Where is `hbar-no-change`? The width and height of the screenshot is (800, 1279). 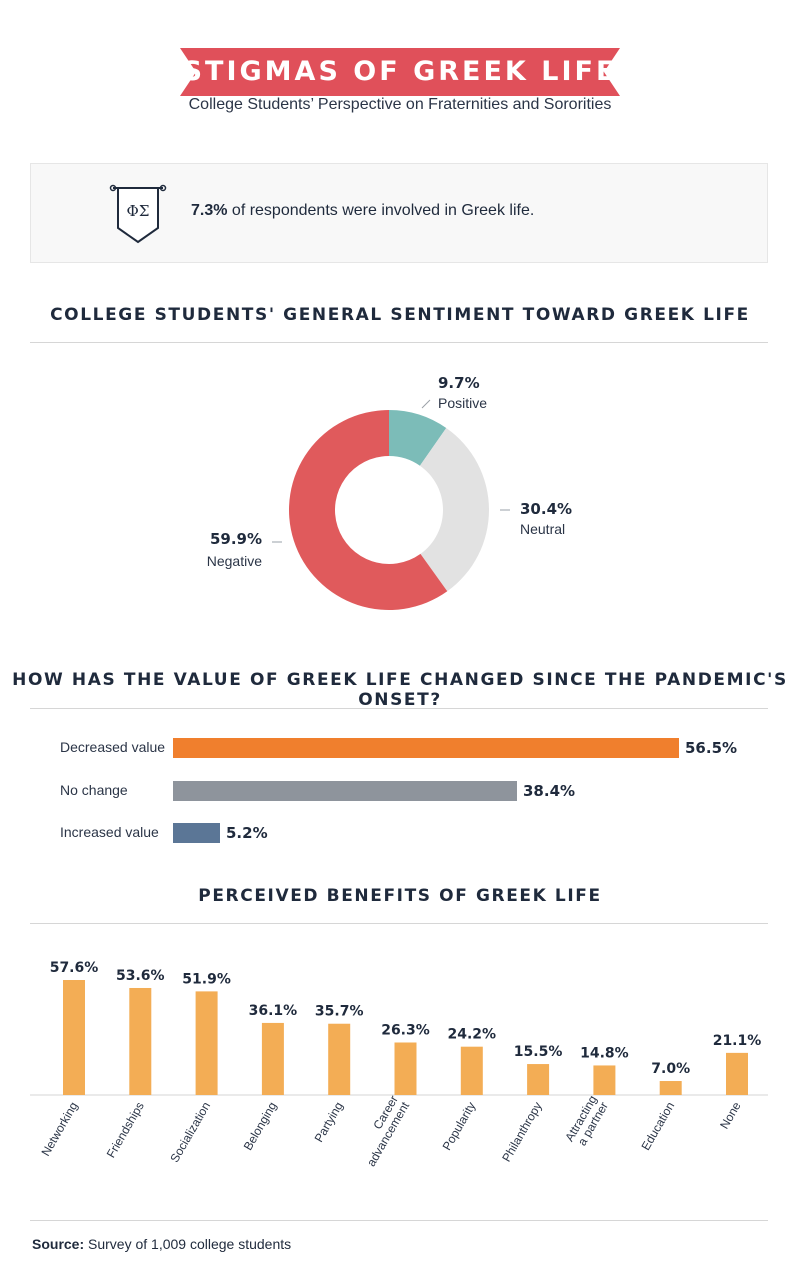
hbar-no-change is located at coordinates (345, 791).